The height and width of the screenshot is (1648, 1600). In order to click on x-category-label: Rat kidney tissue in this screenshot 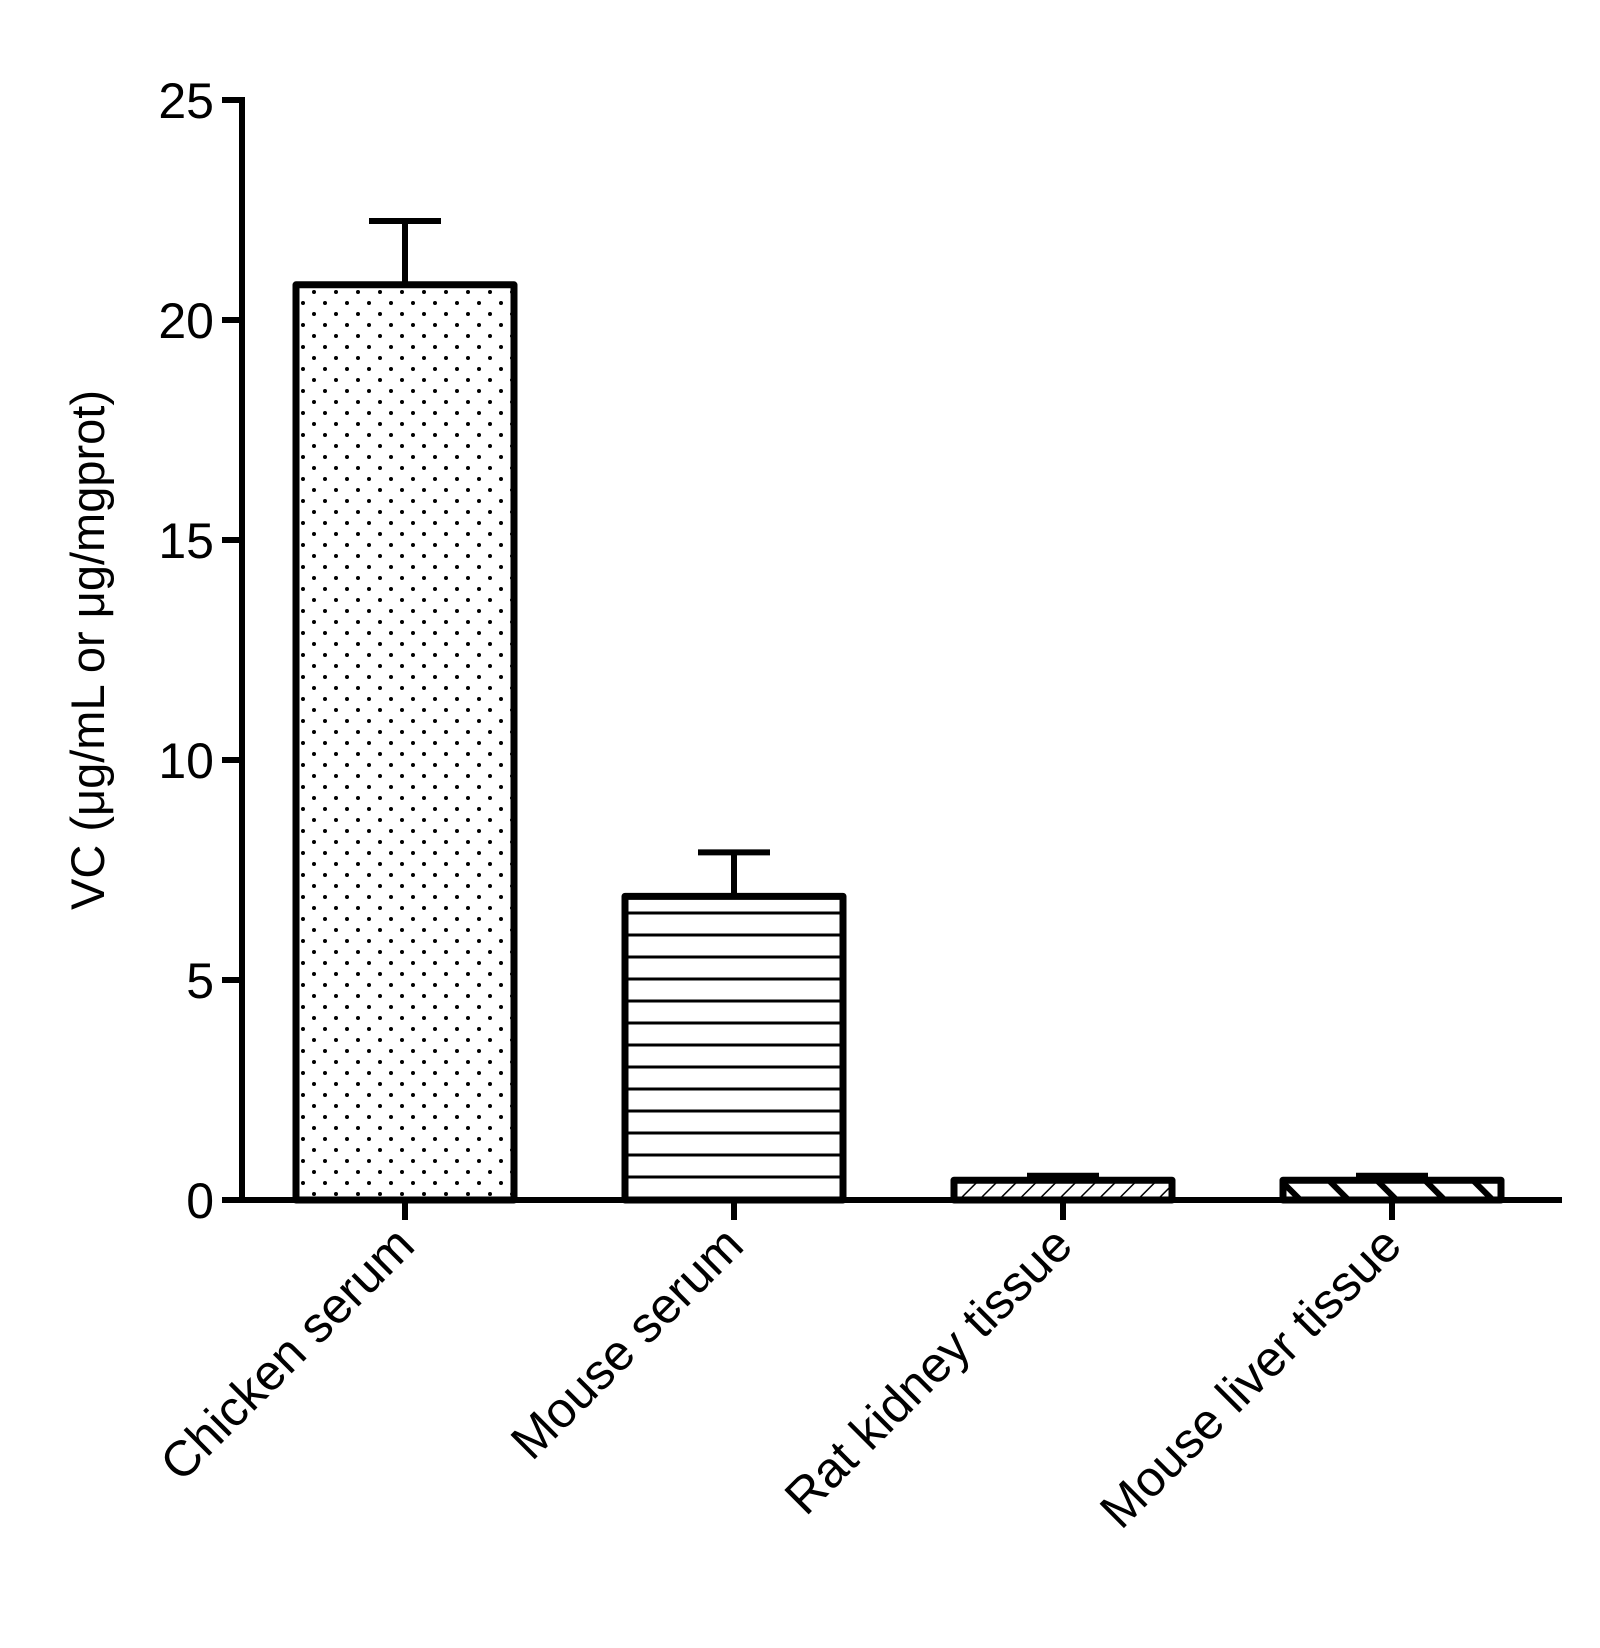, I will do `click(928, 1370)`.